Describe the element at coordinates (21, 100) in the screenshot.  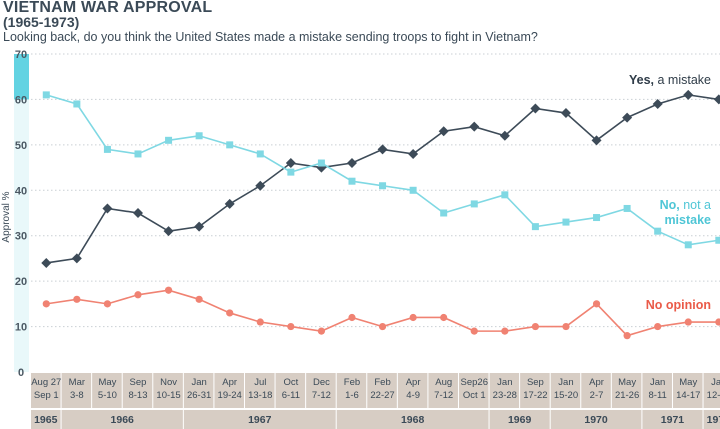
I see `y-tick-label: 60` at that location.